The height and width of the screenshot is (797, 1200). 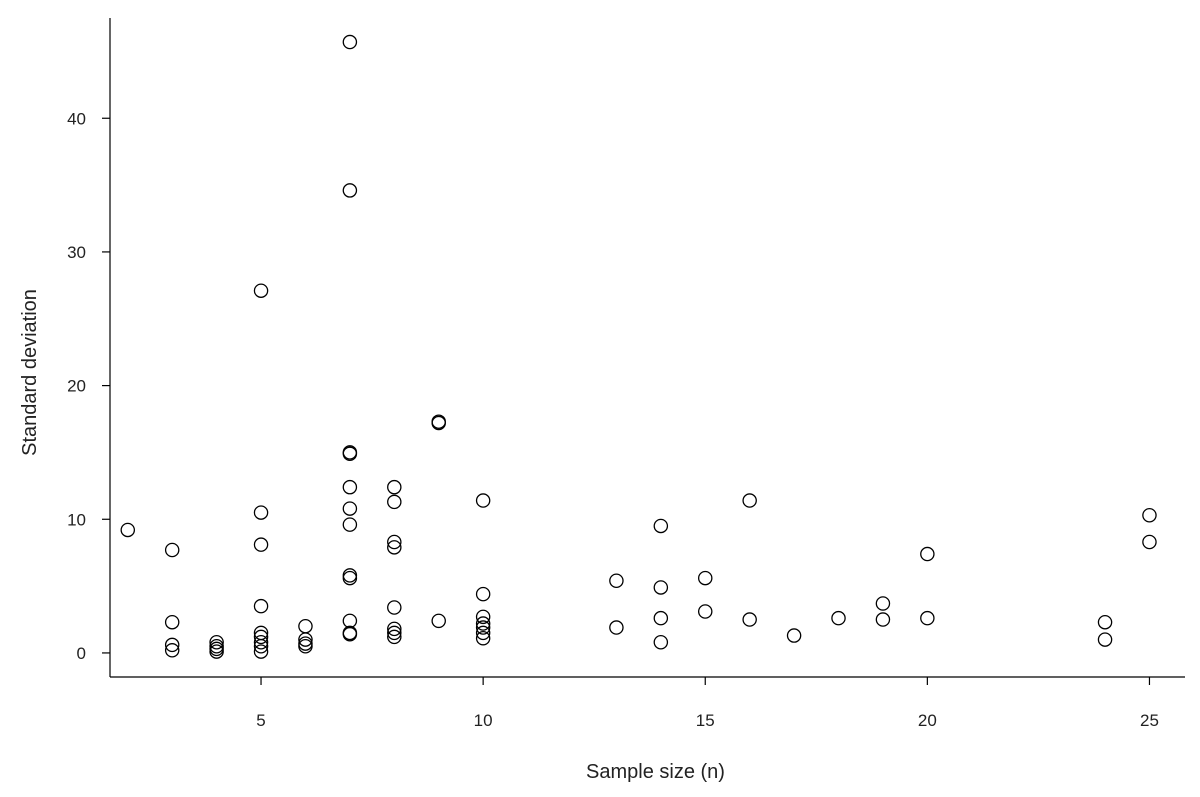 I want to click on y-tick-label: 10, so click(x=76, y=519).